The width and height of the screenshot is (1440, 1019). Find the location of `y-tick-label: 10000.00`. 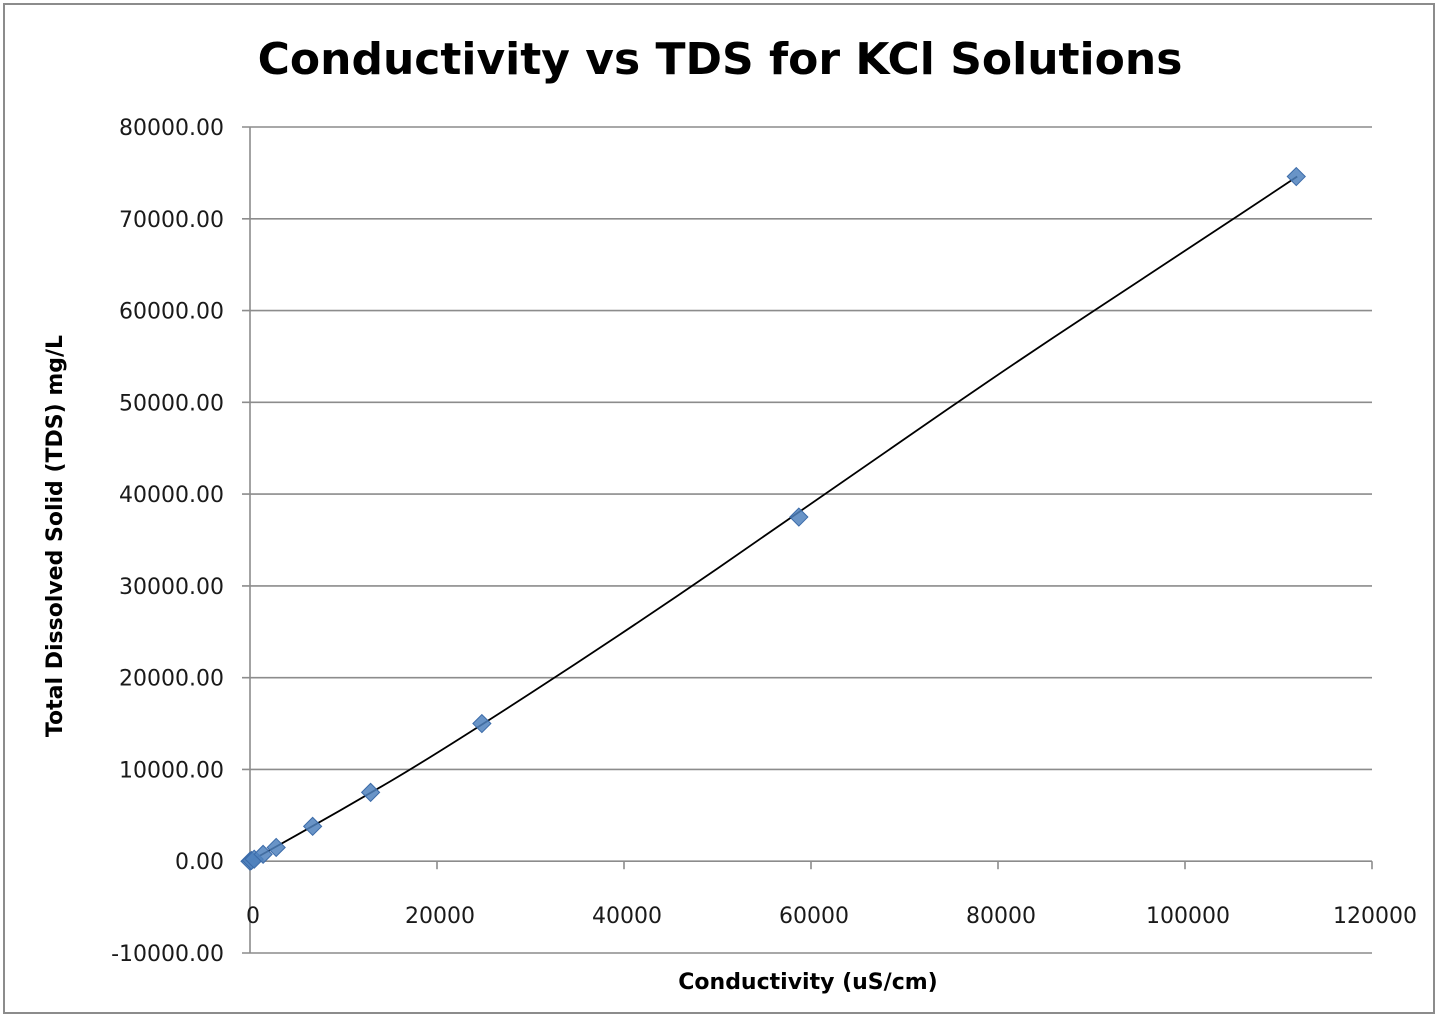

y-tick-label: 10000.00 is located at coordinates (171, 770).